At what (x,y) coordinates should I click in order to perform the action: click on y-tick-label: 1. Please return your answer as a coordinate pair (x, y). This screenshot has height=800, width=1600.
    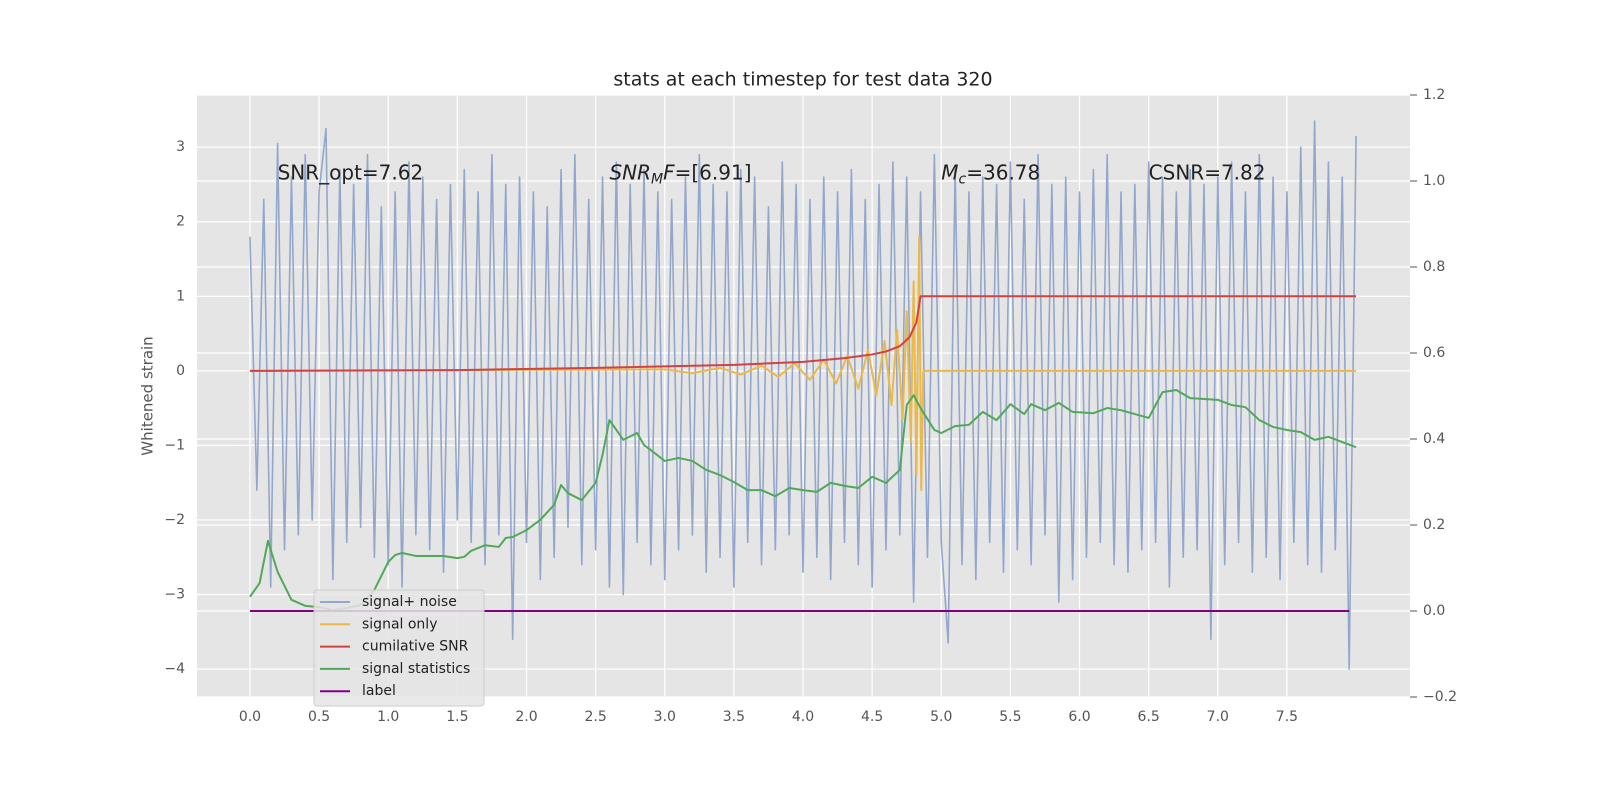
    Looking at the image, I should click on (180, 296).